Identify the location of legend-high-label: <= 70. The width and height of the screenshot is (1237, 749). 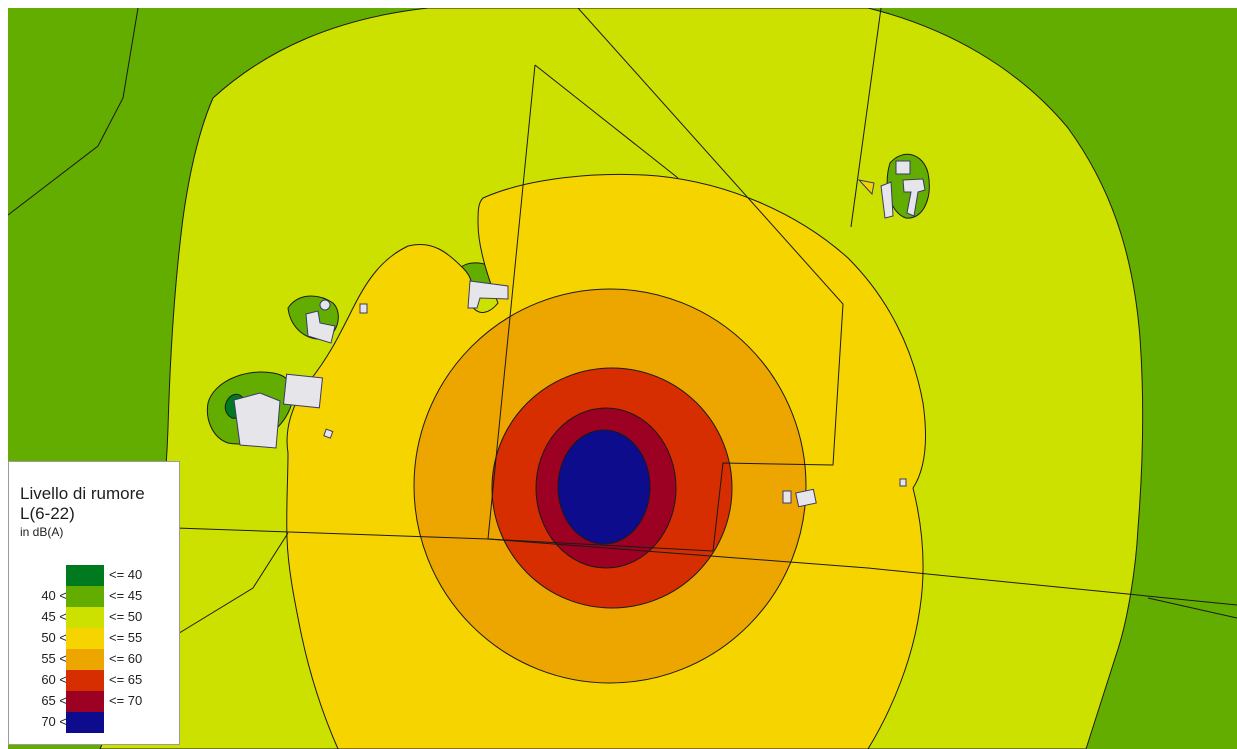
(126, 700).